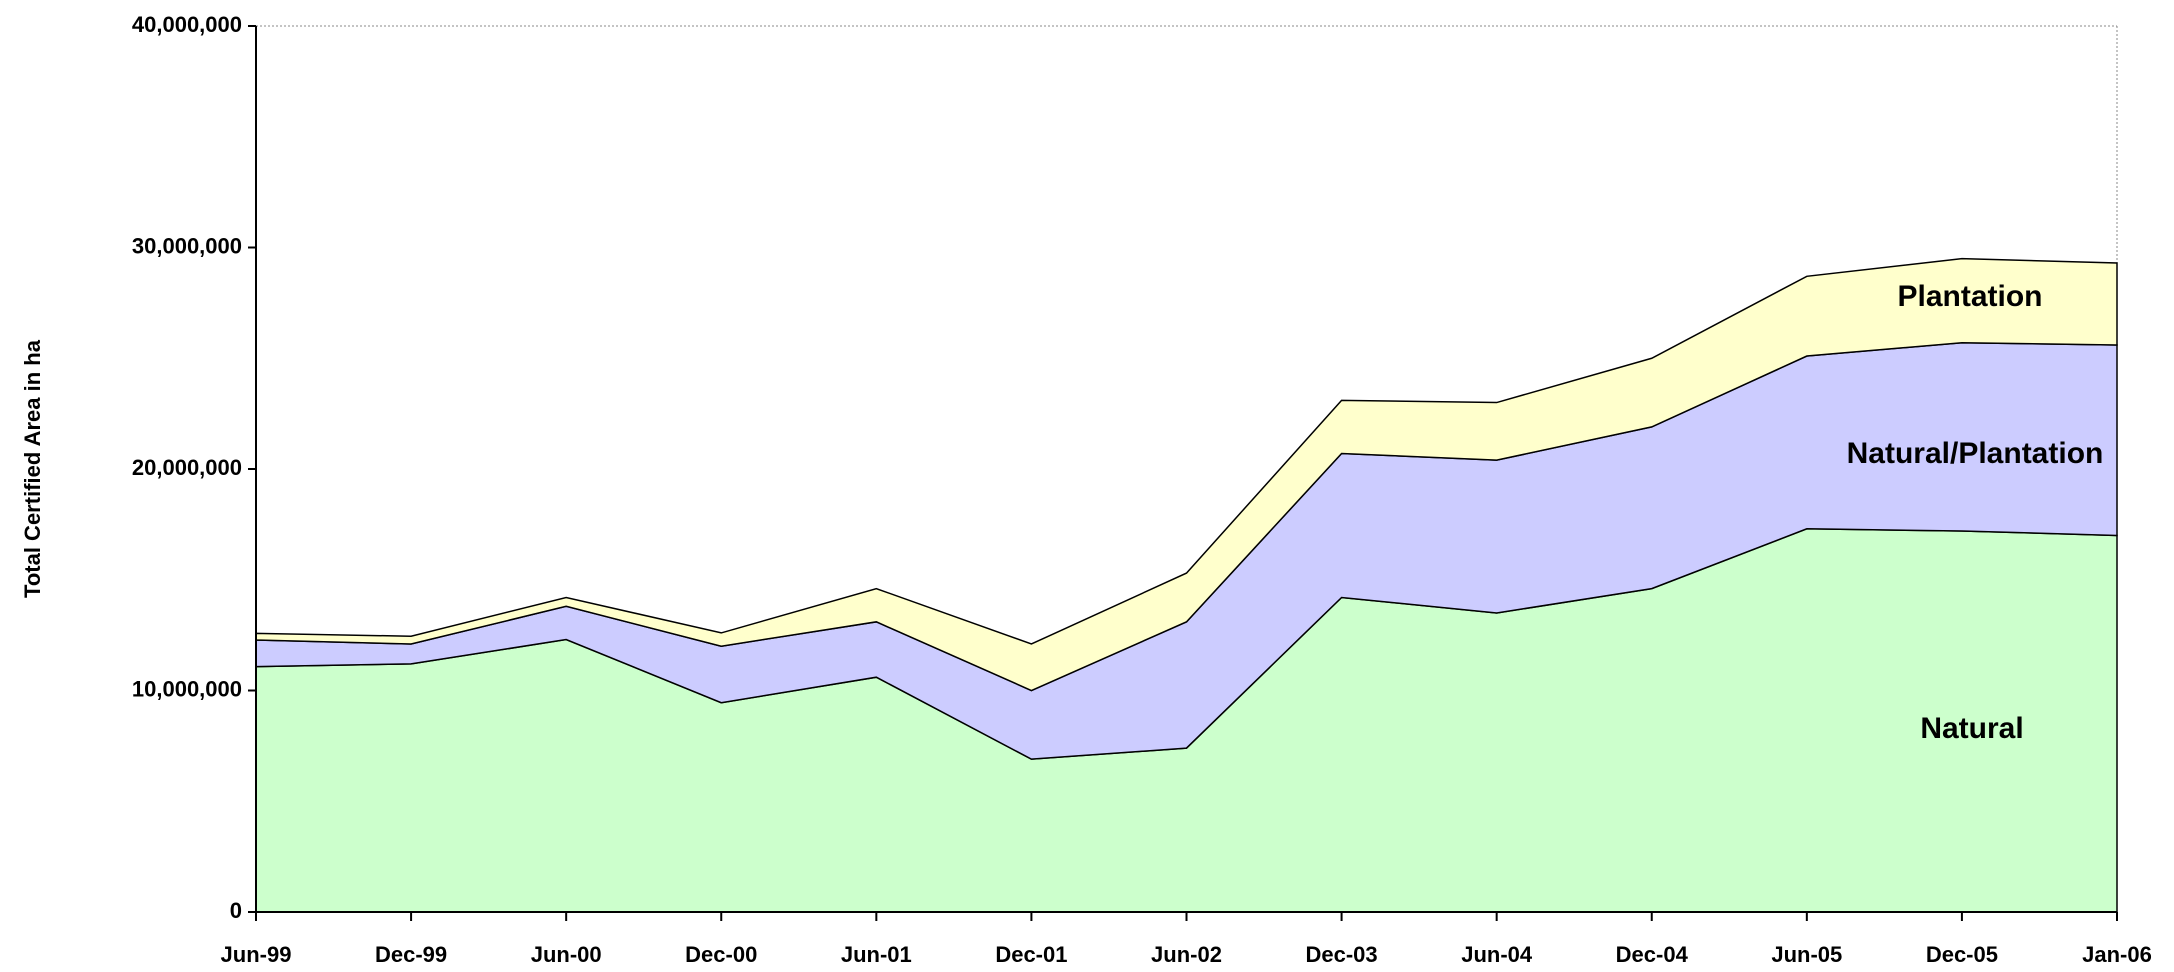  Describe the element at coordinates (2117, 954) in the screenshot. I see `x-tick-label: Jan-06` at that location.